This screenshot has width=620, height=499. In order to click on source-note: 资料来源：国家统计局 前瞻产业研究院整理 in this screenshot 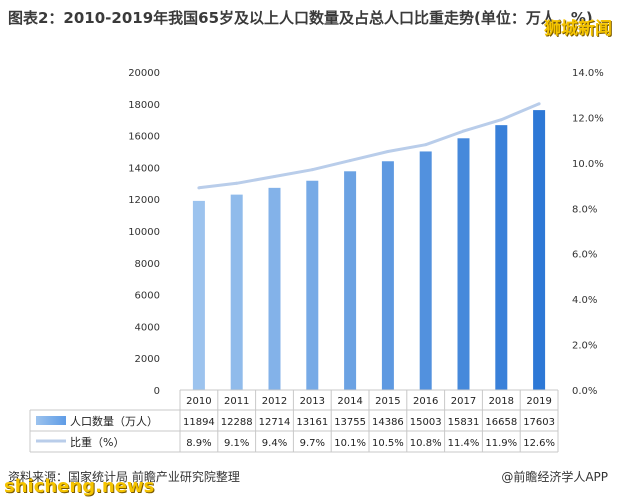, I will do `click(124, 477)`.